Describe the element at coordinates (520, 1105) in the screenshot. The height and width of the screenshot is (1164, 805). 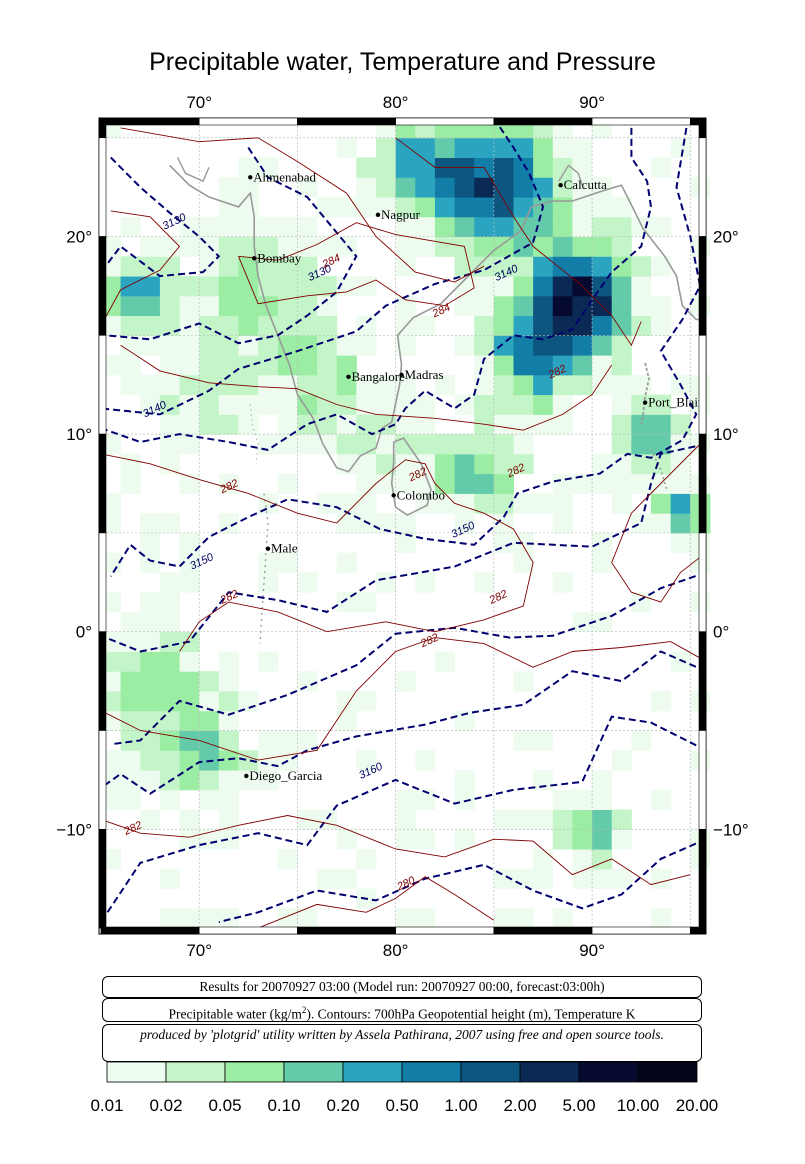
I see `colorbar-label: 2.00` at that location.